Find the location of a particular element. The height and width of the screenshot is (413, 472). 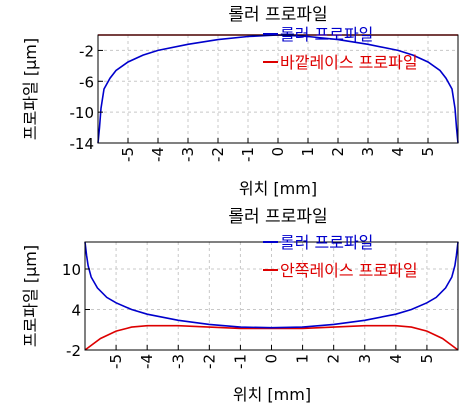

chart-1-y-tick-label: -10 is located at coordinates (82, 113).